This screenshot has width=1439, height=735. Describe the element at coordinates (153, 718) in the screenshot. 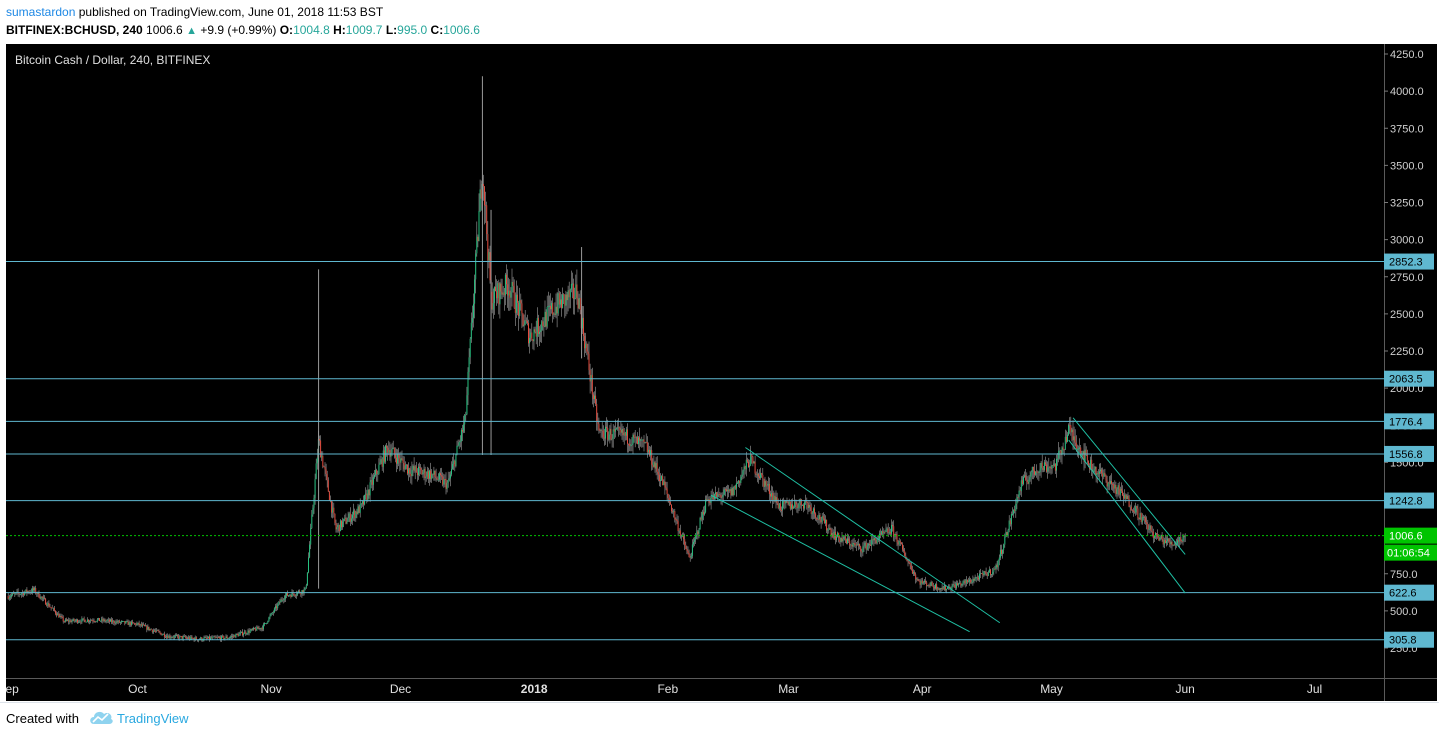

I see `tradingview-link: TradingView` at that location.